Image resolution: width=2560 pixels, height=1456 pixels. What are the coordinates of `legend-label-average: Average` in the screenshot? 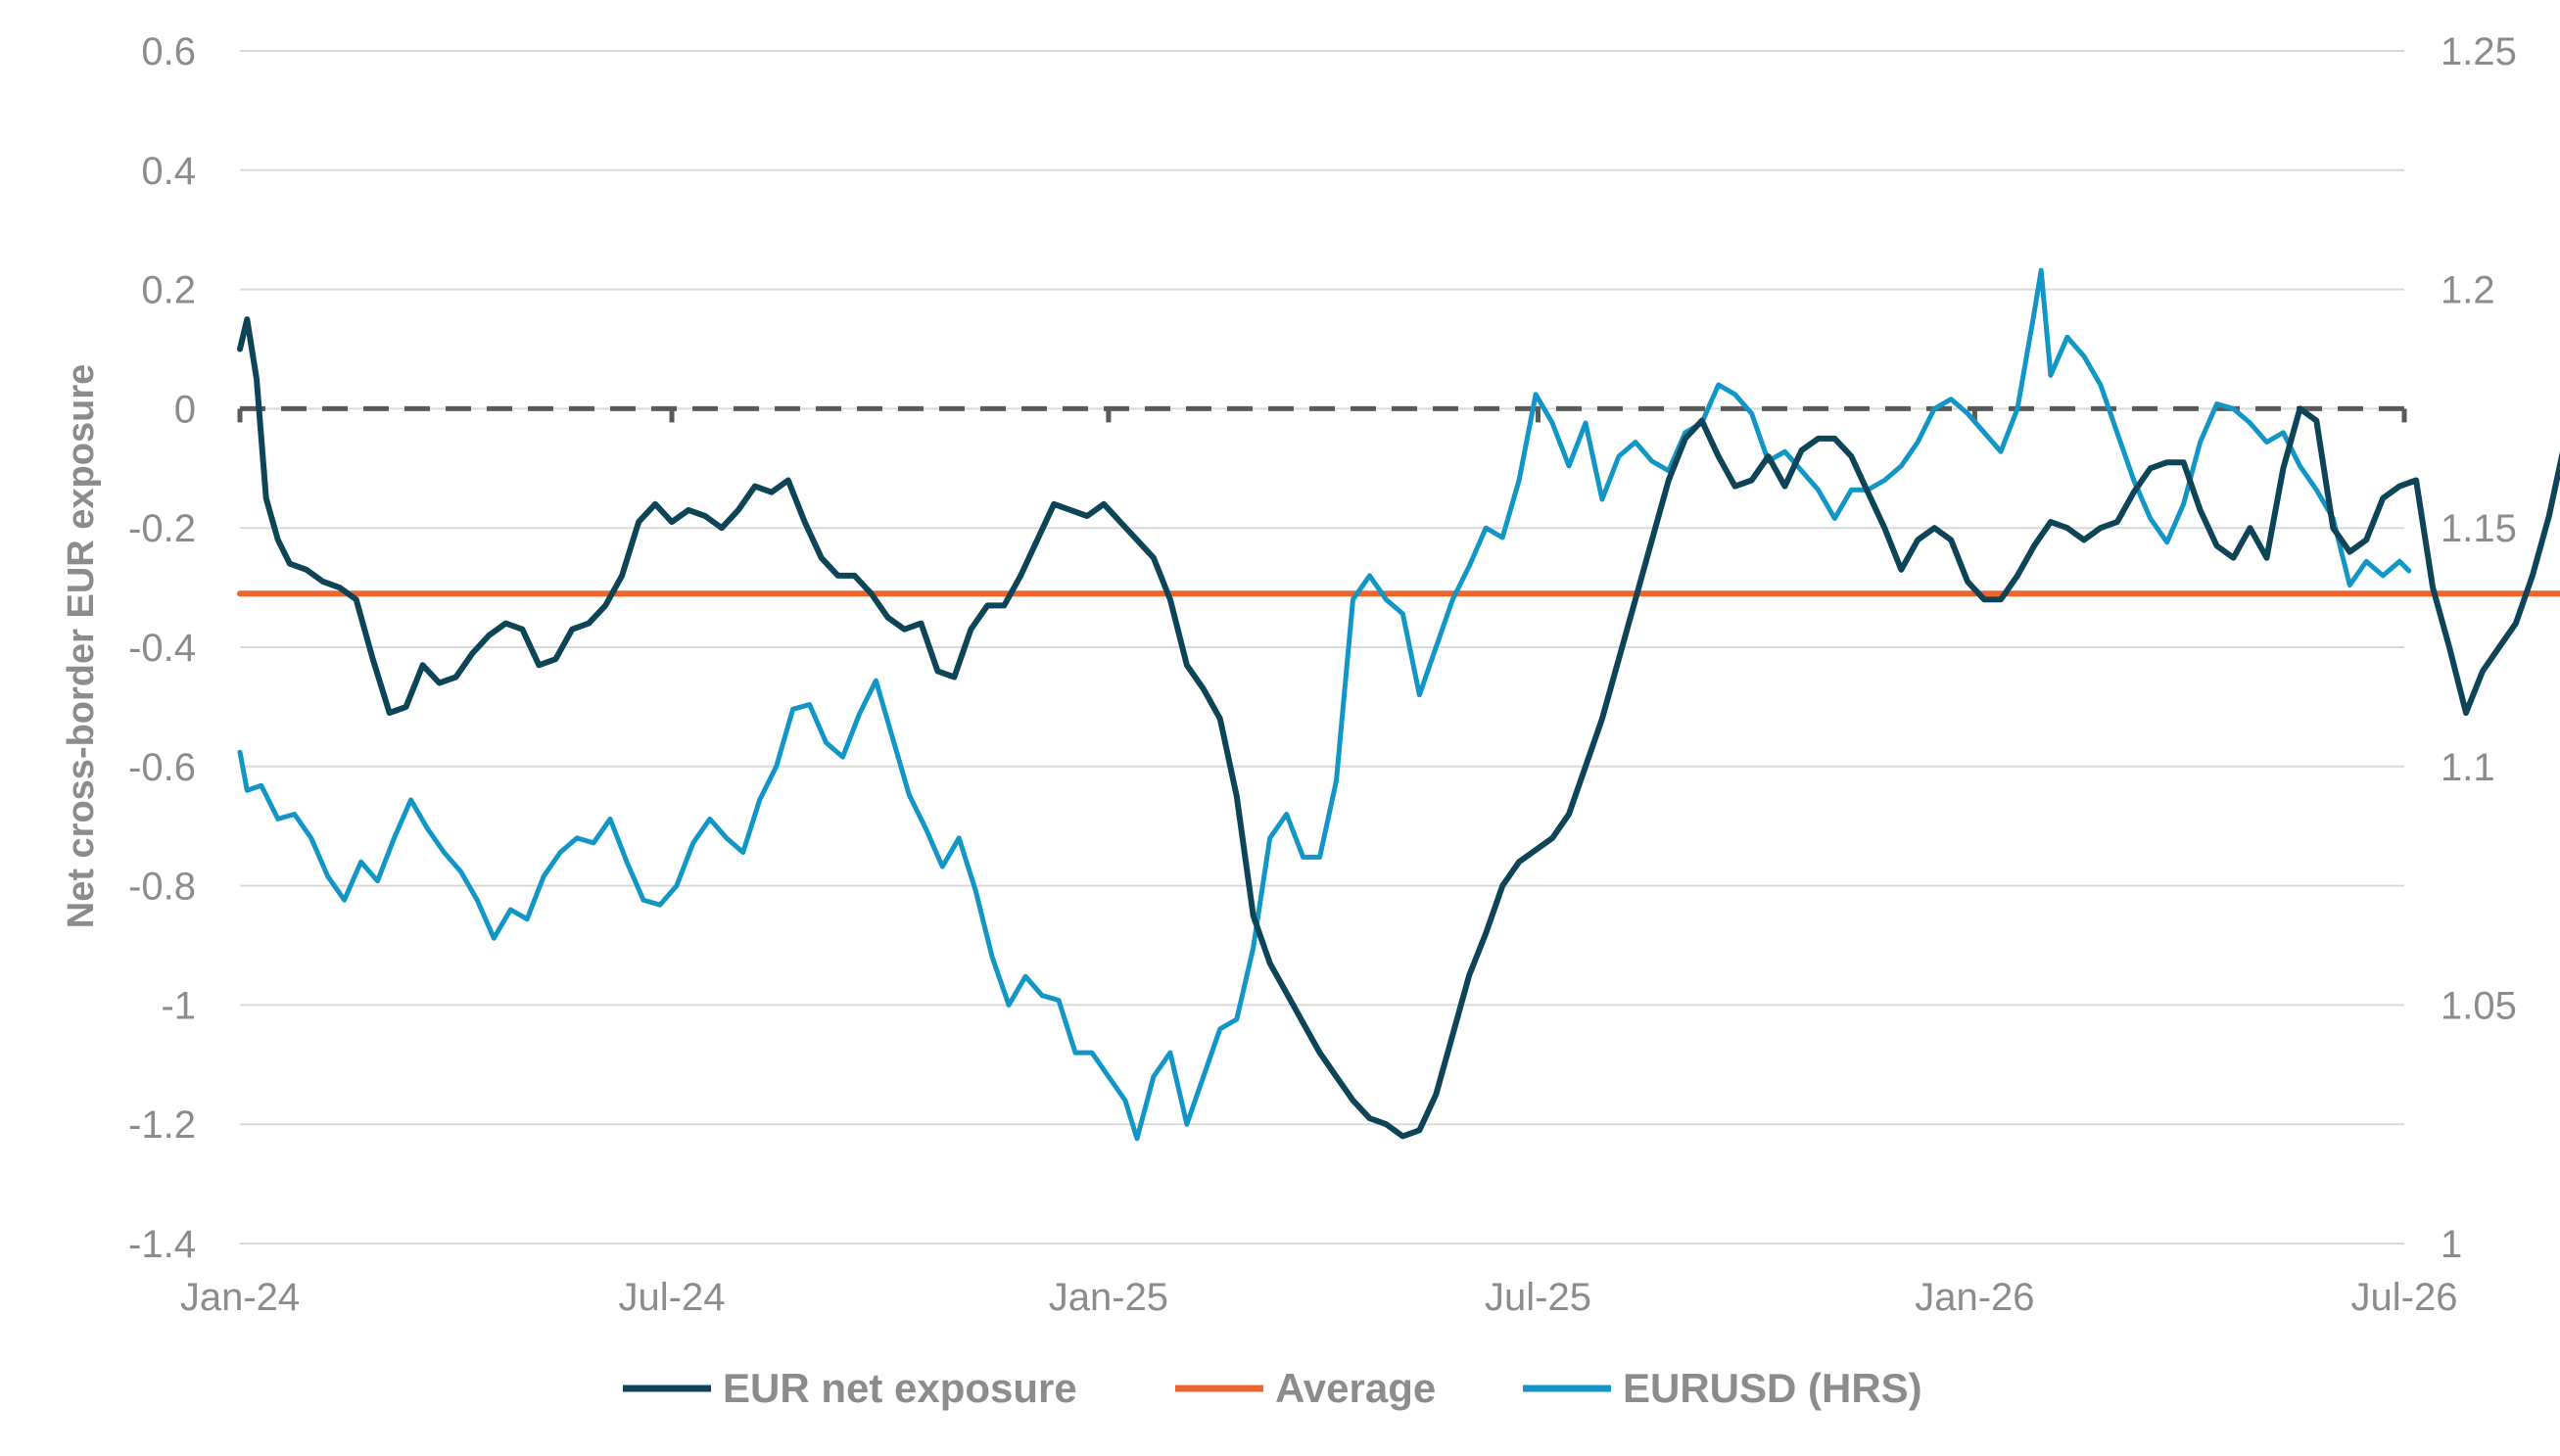 It's located at (1355, 1388).